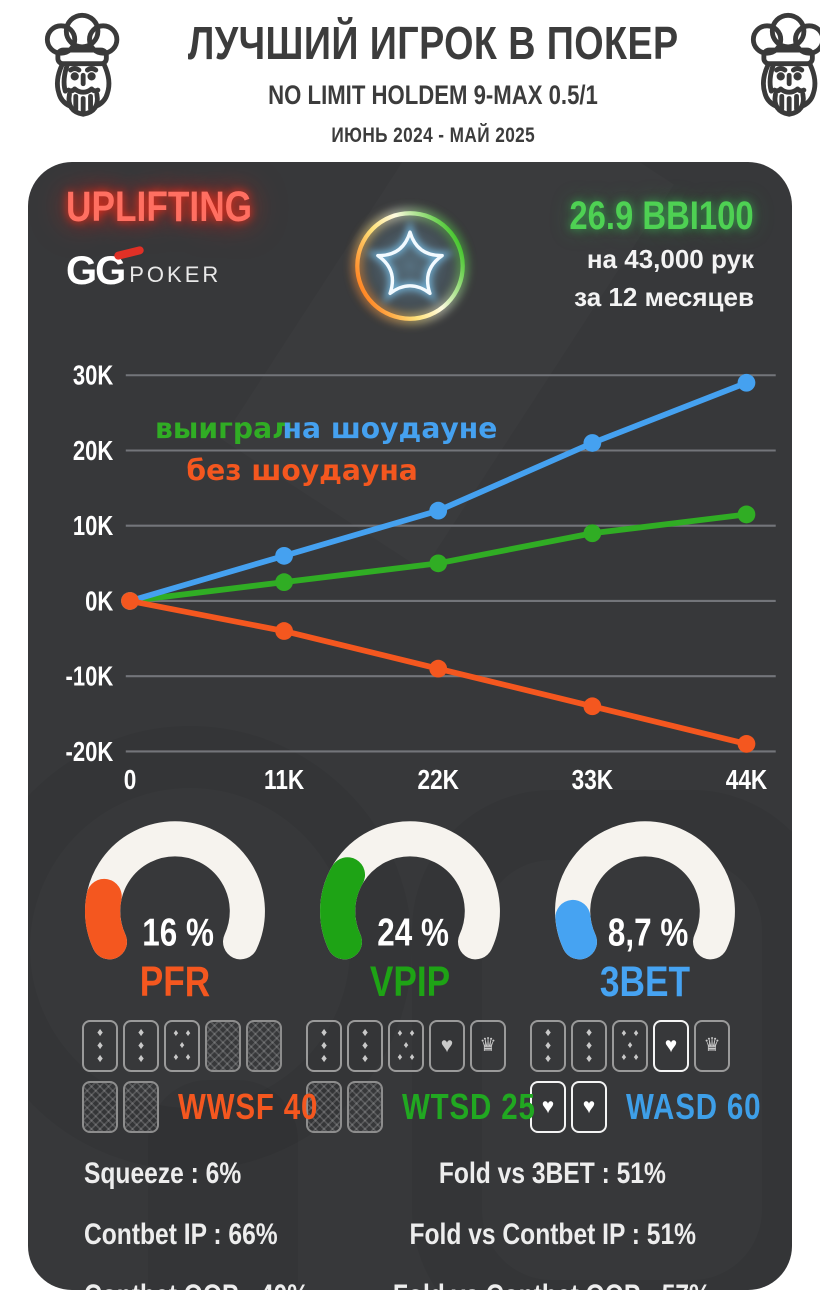  I want to click on gauge-arc: 16 %, so click(175, 890).